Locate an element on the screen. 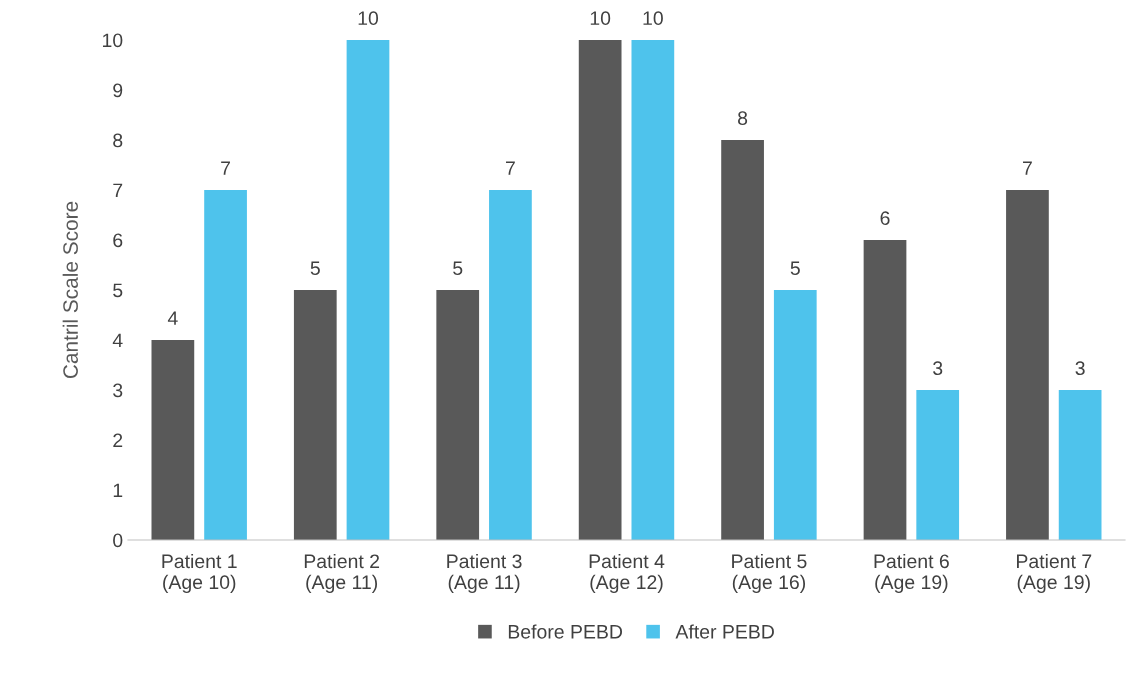 The height and width of the screenshot is (676, 1146). x-tick-label: Patient 1 (Age 10) is located at coordinates (199, 573).